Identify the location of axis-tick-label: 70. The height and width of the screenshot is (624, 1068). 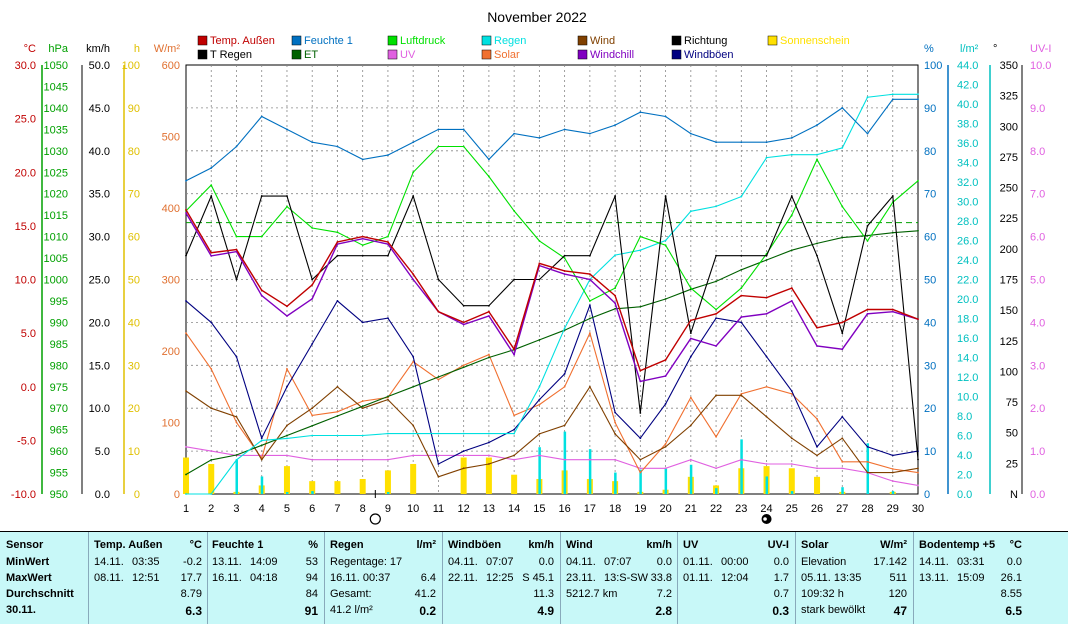
(930, 195).